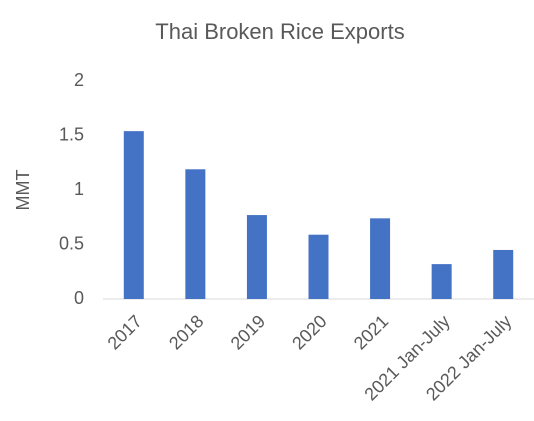 The width and height of the screenshot is (534, 421). What do you see at coordinates (79, 80) in the screenshot?
I see `y-tick-label: 2` at bounding box center [79, 80].